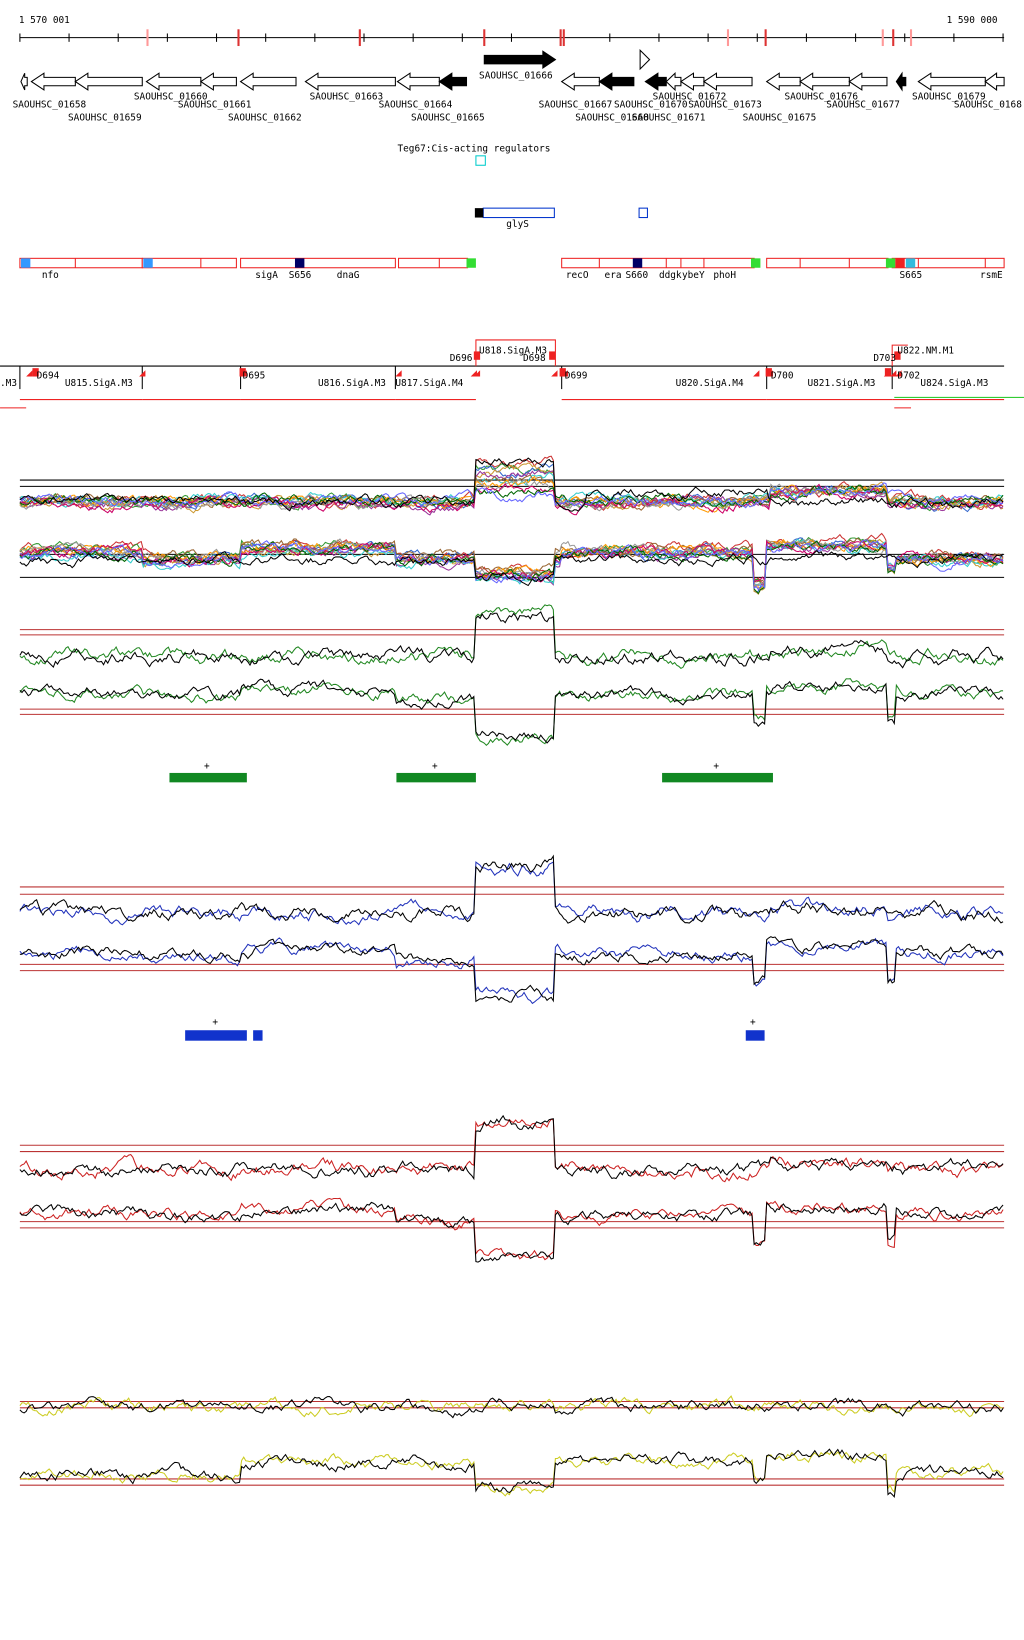 This screenshot has width=1024, height=1640. Describe the element at coordinates (473, 149) in the screenshot. I see `cis-label: Teg67:Cis-acting regulators` at that location.